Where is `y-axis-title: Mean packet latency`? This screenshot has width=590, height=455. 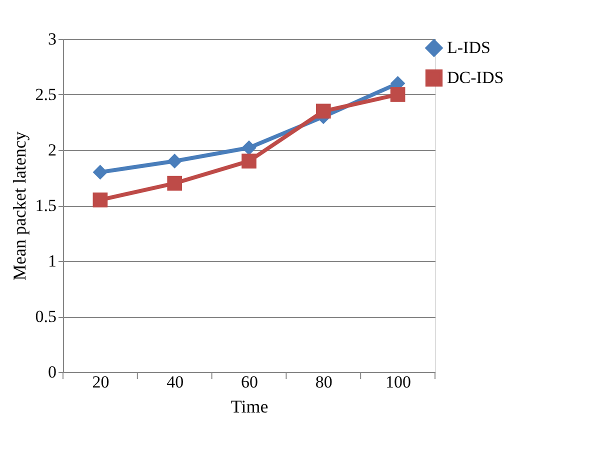 y-axis-title: Mean packet latency is located at coordinates (19, 206).